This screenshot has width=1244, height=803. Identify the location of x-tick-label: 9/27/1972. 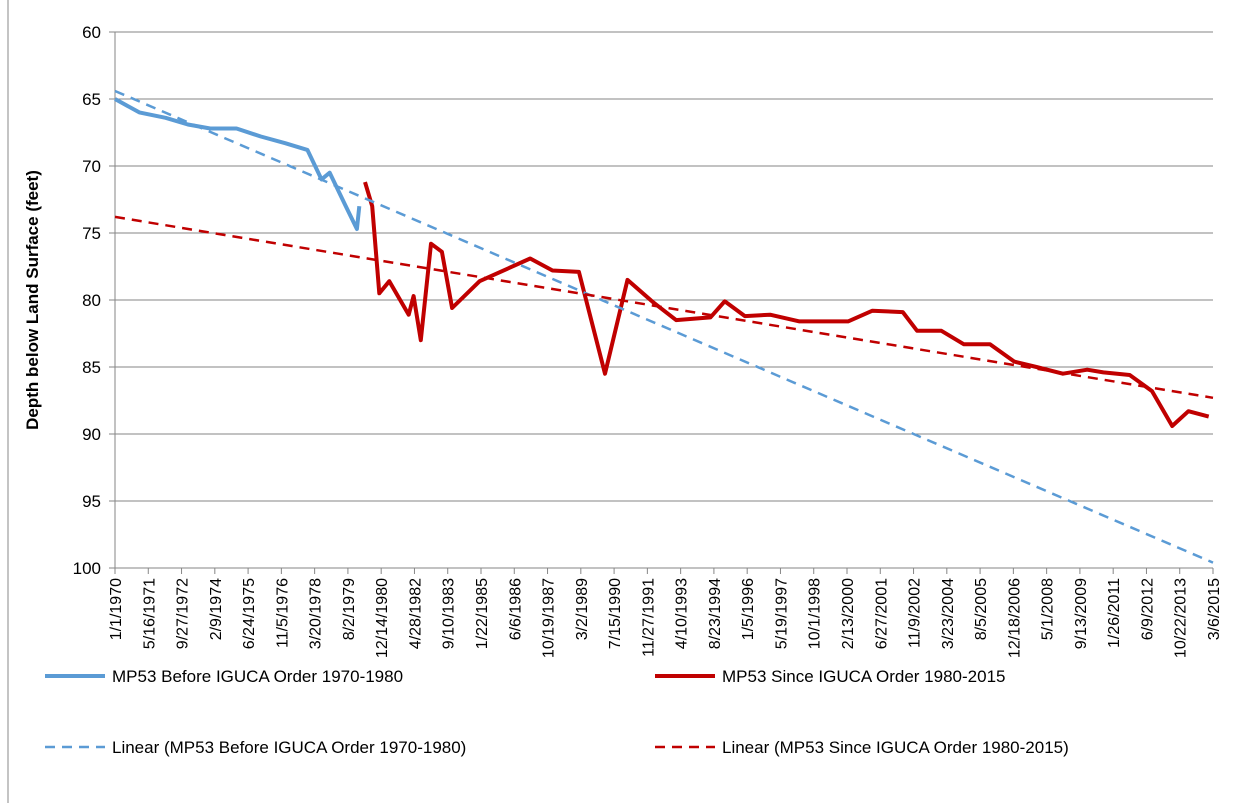
(183, 613).